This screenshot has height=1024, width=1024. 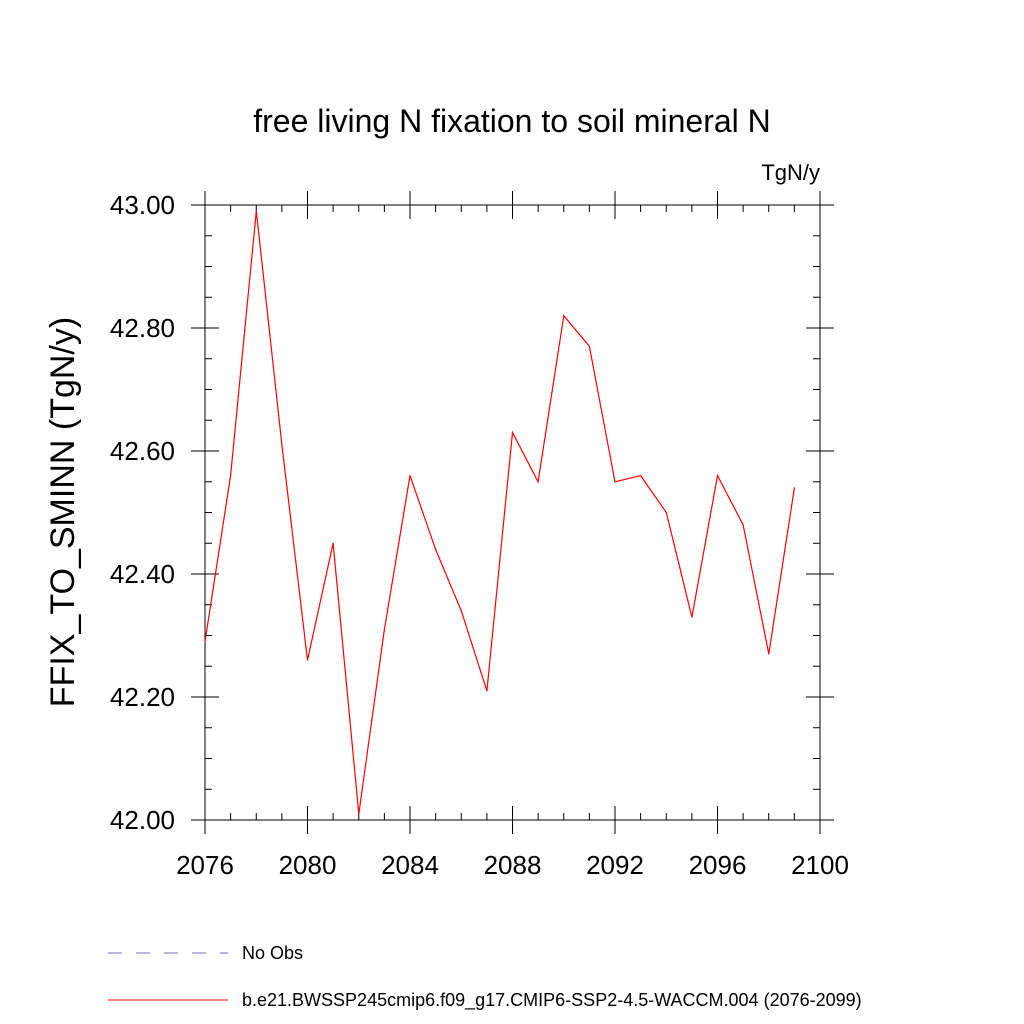 I want to click on units-label: TgN/y, so click(x=790, y=172).